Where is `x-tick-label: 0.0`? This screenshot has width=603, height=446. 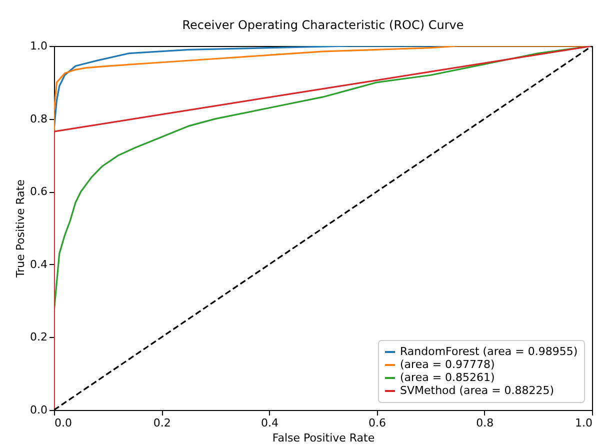
x-tick-label: 0.0 is located at coordinates (63, 423).